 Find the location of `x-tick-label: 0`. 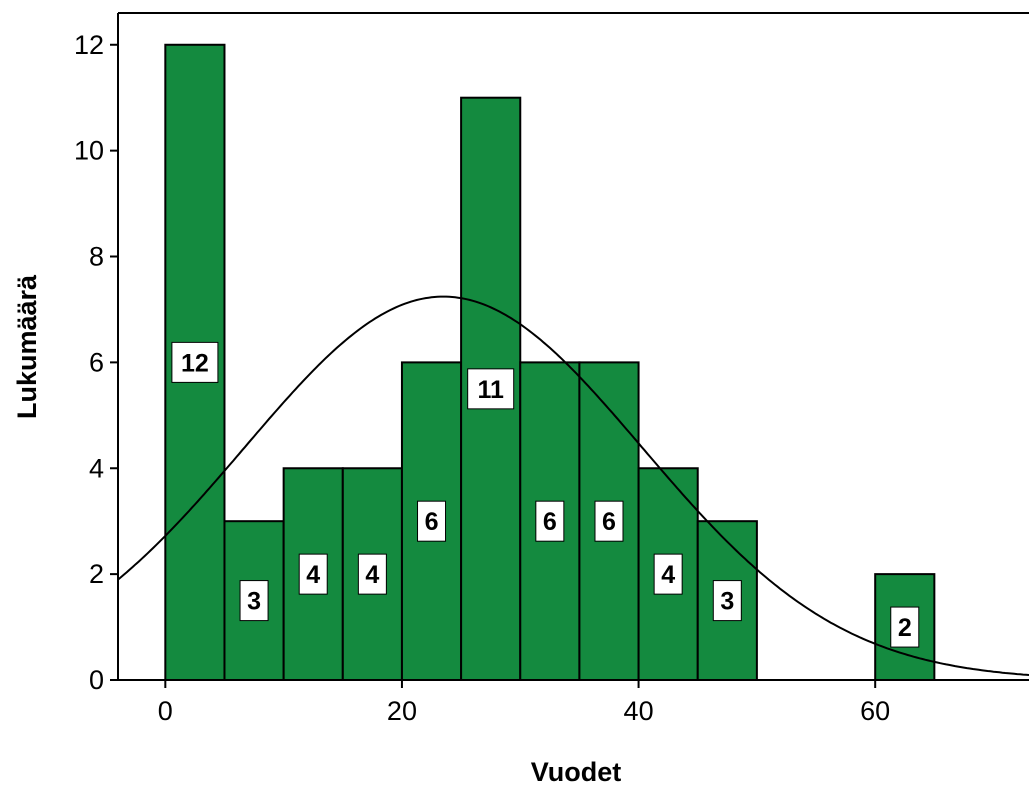

x-tick-label: 0 is located at coordinates (165, 711).